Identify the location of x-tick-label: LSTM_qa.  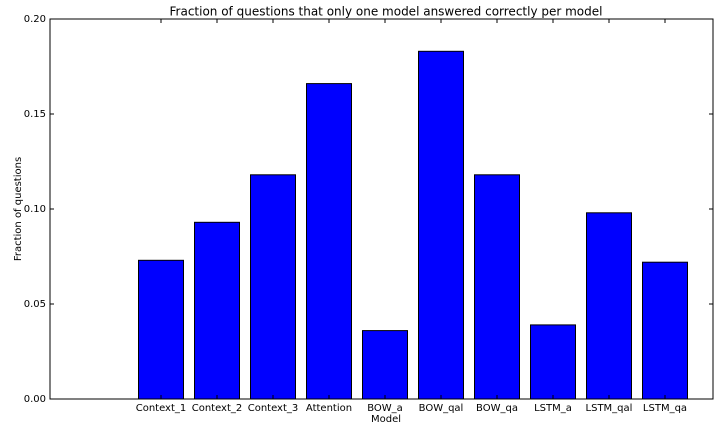
(665, 408).